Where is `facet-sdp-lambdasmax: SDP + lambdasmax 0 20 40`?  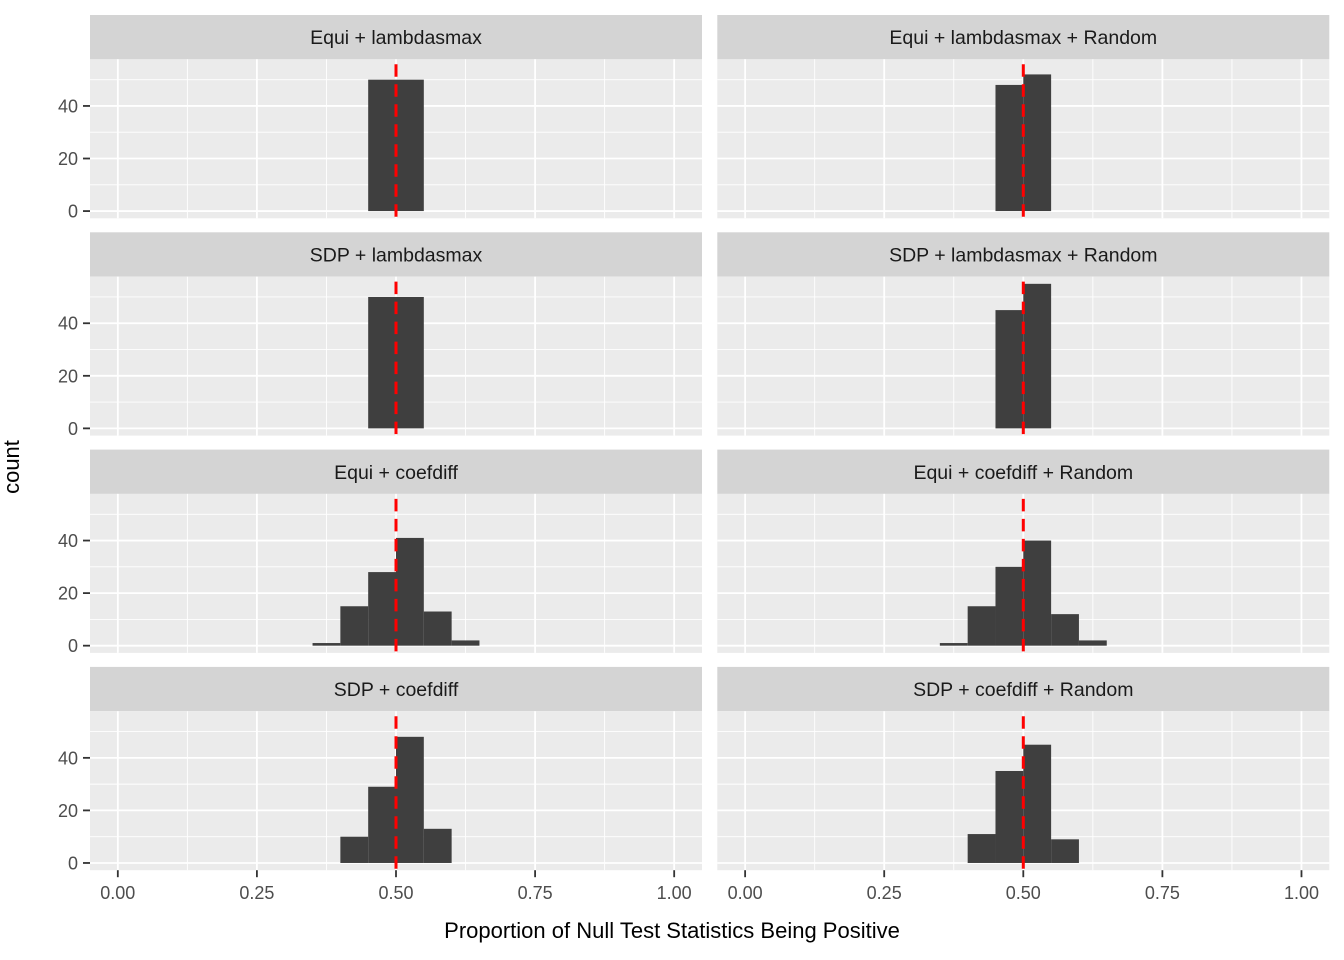
facet-sdp-lambdasmax: SDP + lambdasmax 0 20 40 is located at coordinates (380, 335).